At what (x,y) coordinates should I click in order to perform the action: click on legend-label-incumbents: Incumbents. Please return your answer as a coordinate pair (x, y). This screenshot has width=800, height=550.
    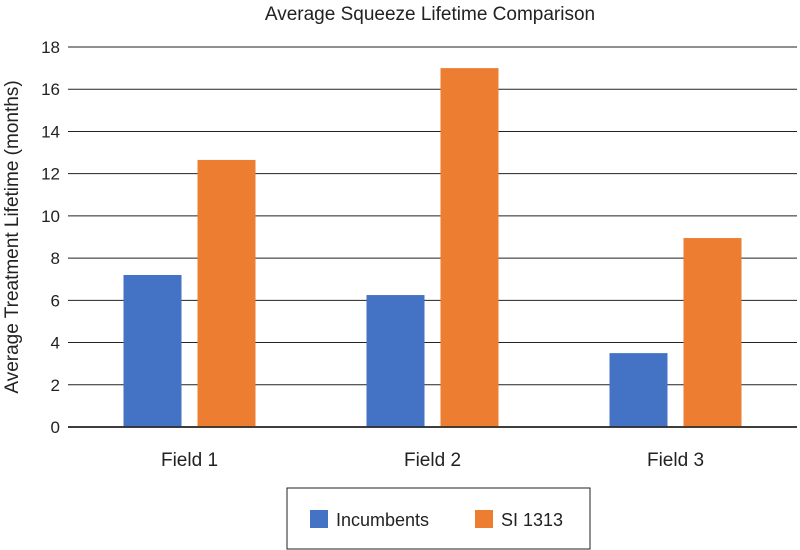
    Looking at the image, I should click on (382, 520).